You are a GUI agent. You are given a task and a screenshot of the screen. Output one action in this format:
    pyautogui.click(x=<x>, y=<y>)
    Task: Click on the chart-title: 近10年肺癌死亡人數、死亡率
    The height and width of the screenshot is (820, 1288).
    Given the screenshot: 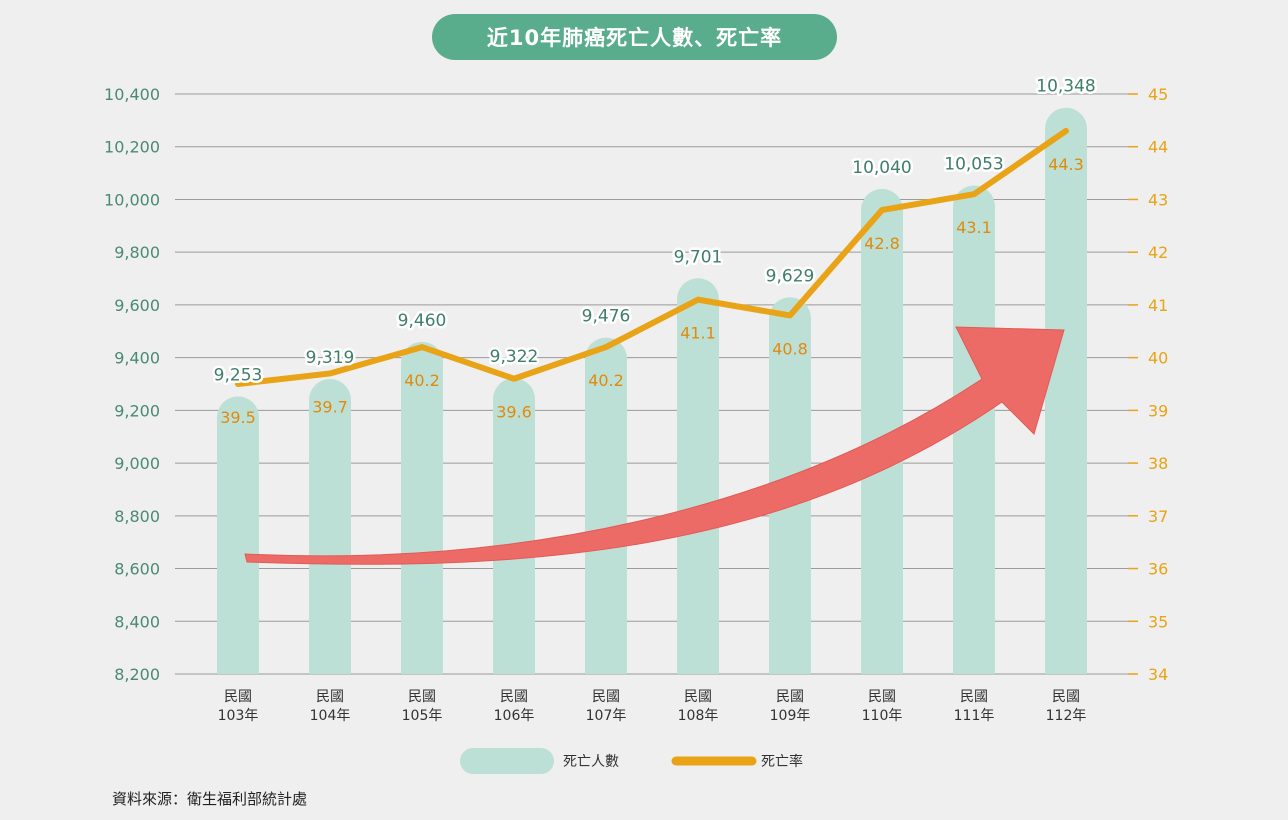 What is the action you would take?
    pyautogui.click(x=634, y=37)
    